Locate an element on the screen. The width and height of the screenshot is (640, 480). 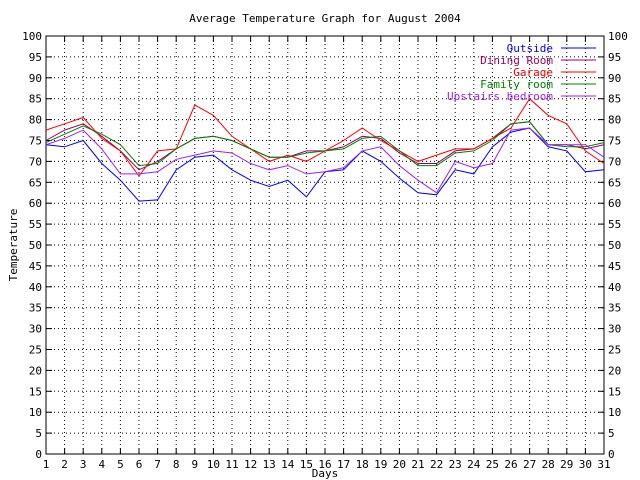
x-tick-label: 31 is located at coordinates (603, 464).